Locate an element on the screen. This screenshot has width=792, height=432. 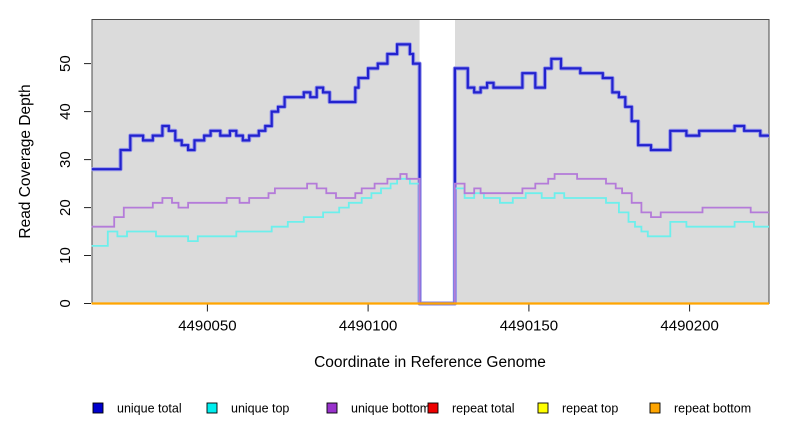
x-tick-label: 4490100 is located at coordinates (368, 326).